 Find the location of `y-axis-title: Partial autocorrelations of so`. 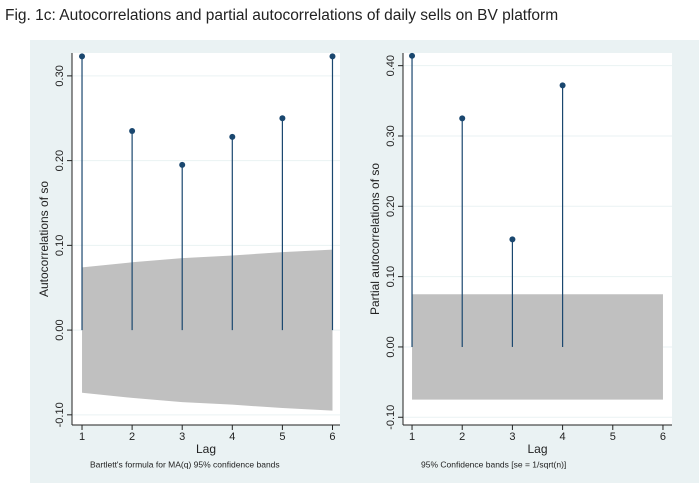

y-axis-title: Partial autocorrelations of so is located at coordinates (375, 239).